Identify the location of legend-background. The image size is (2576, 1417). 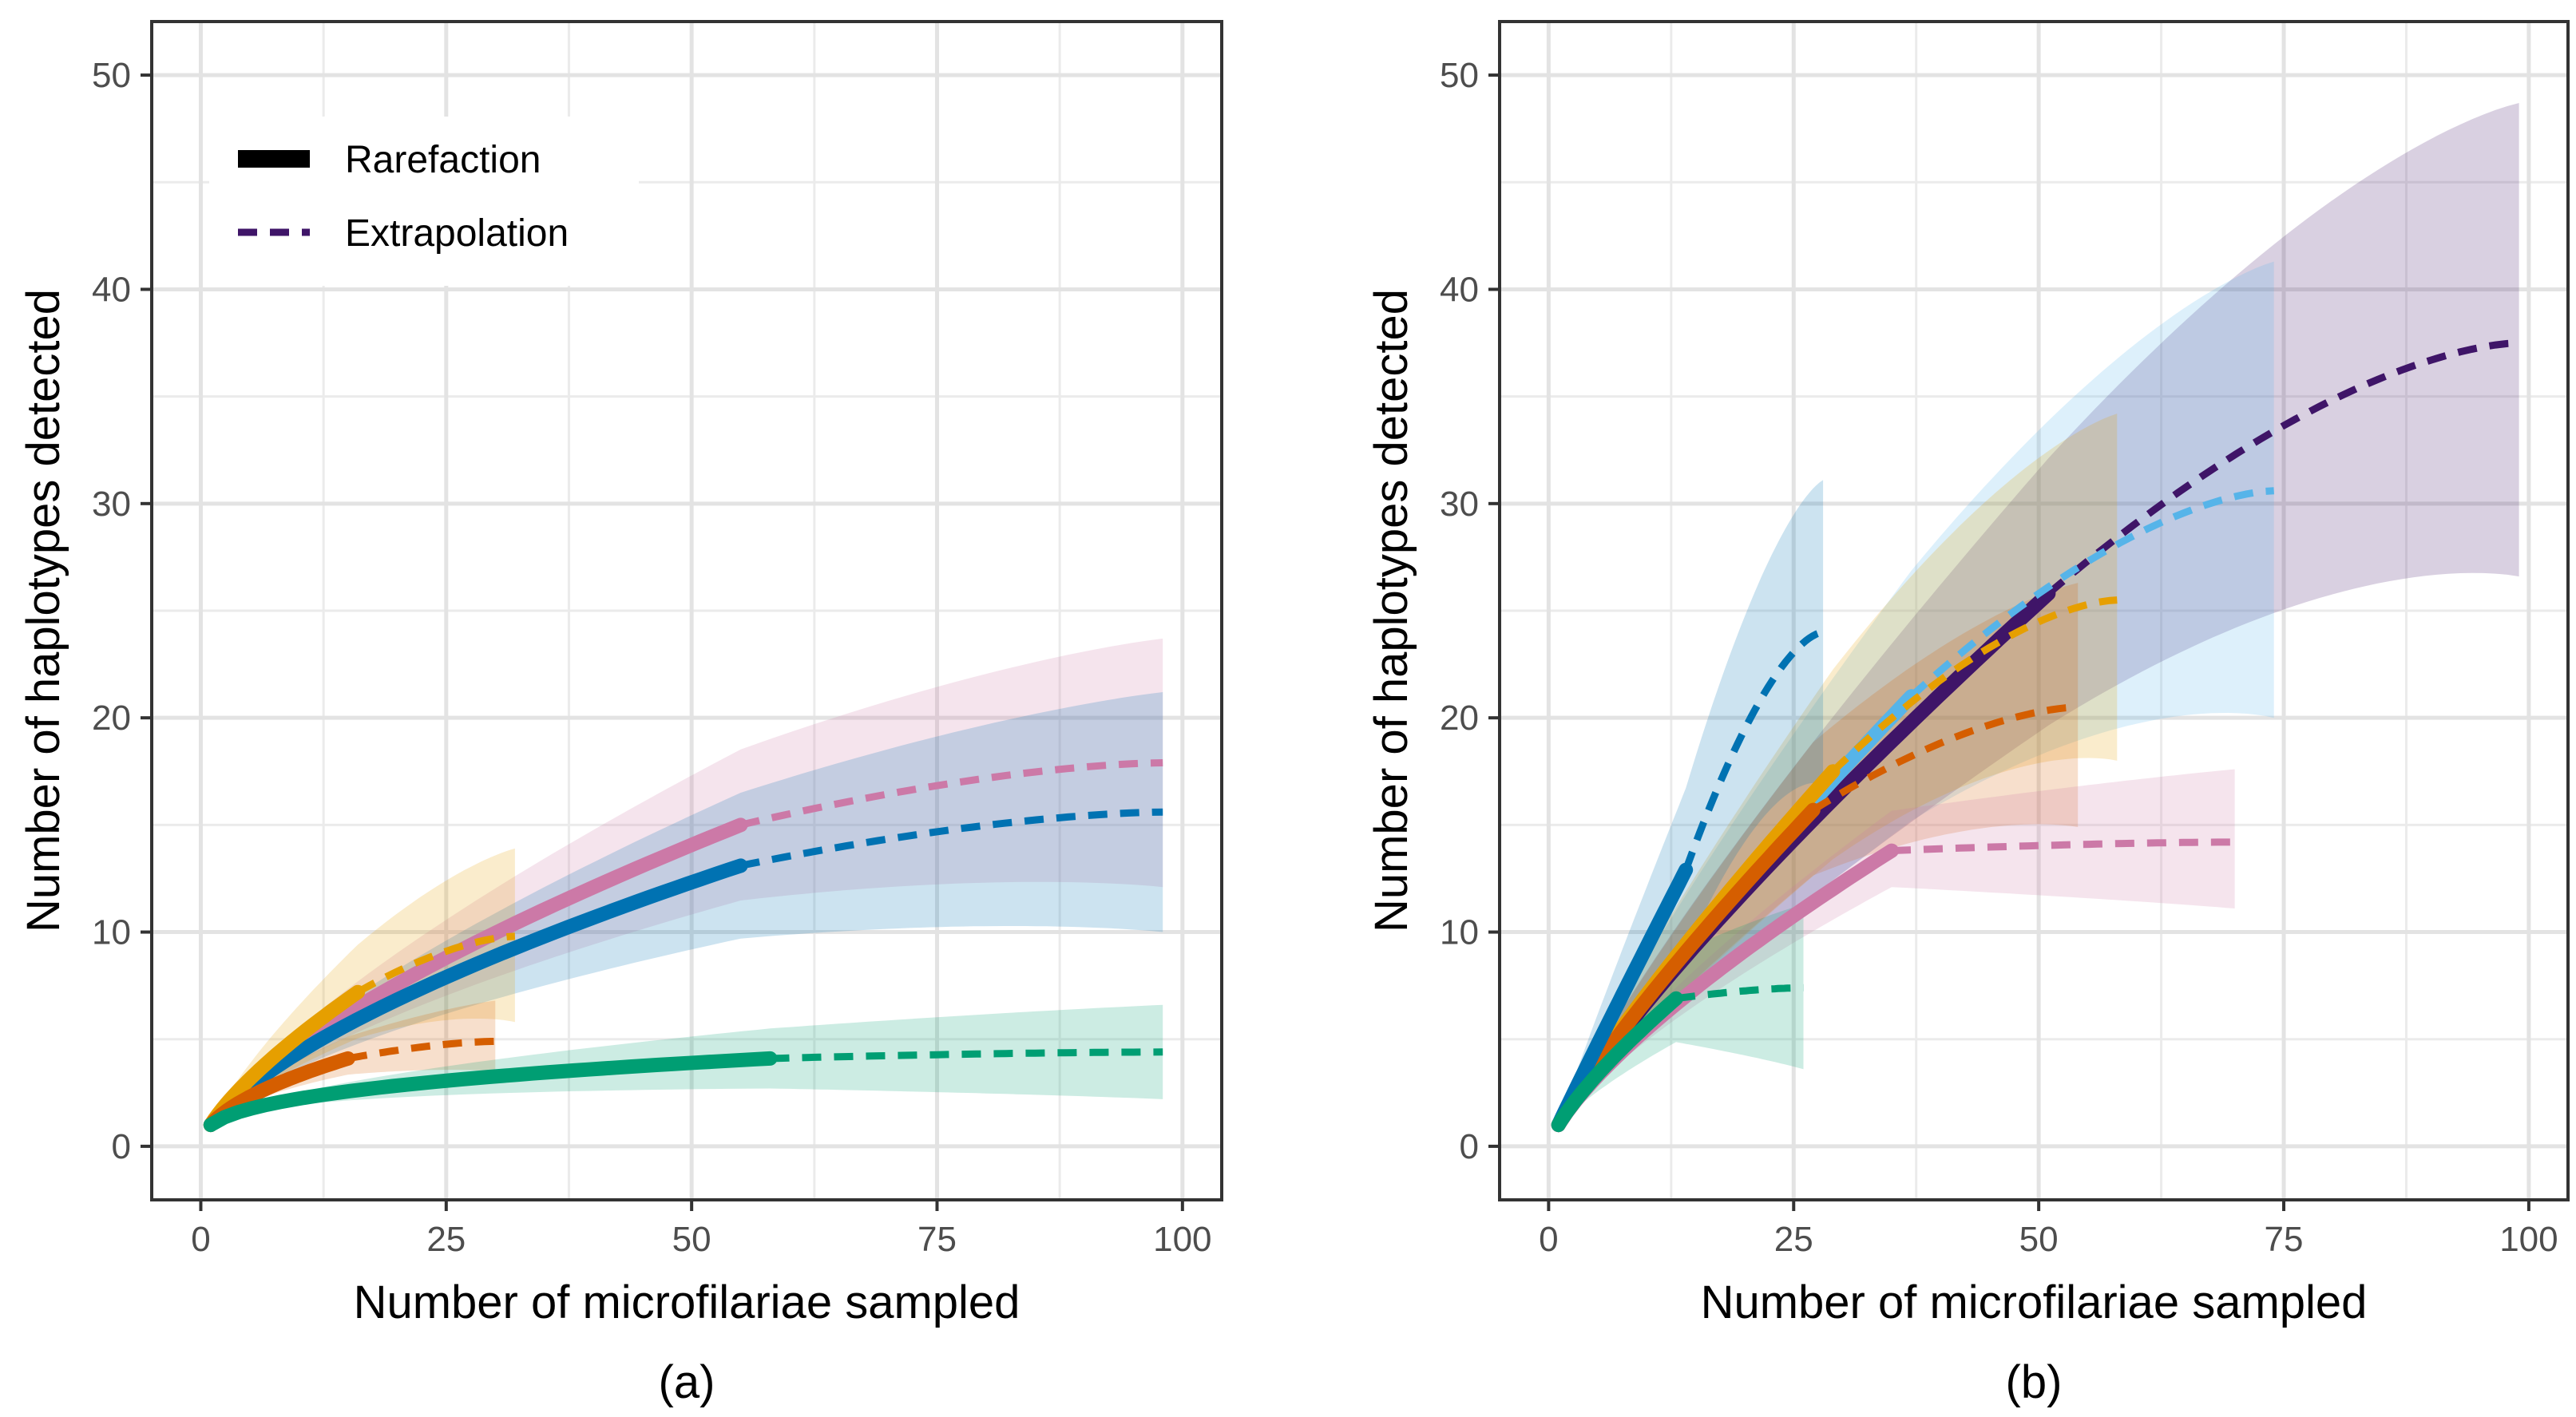
(424, 201).